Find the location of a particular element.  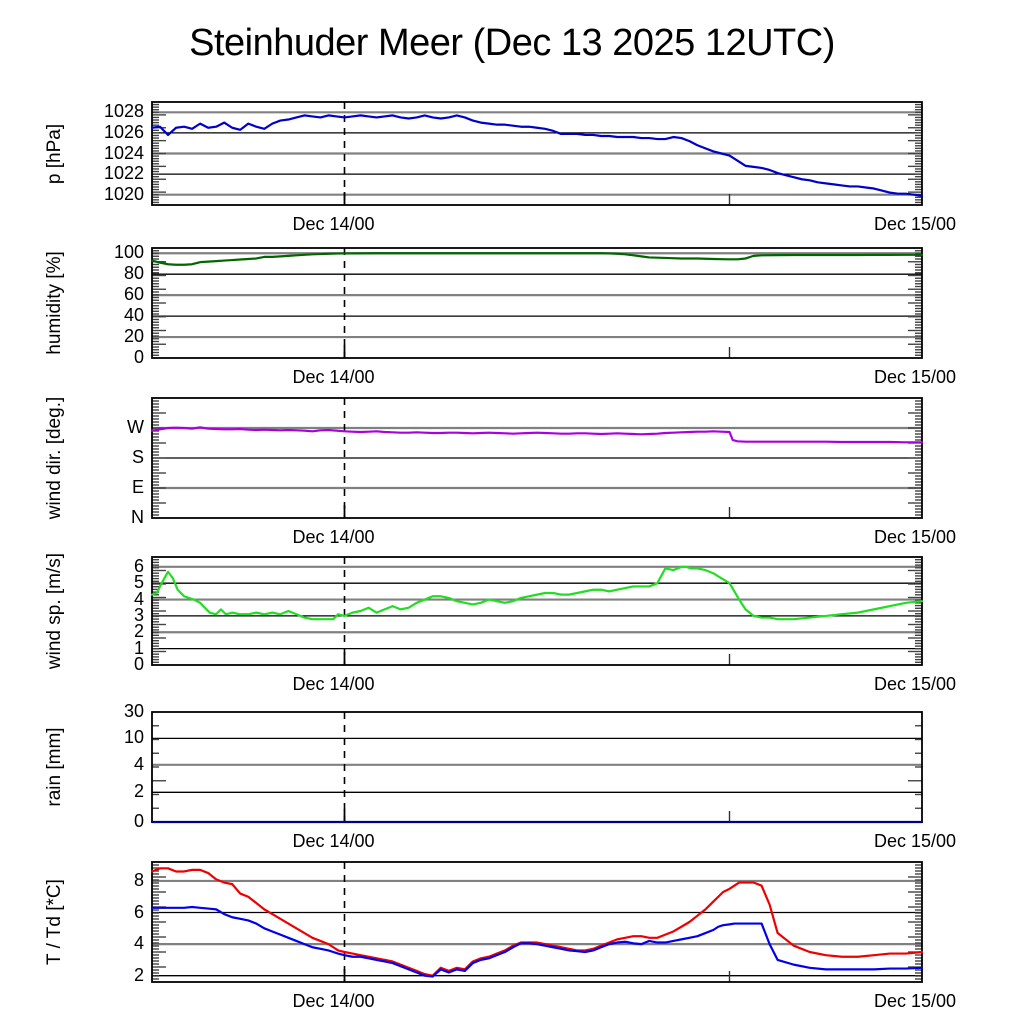

ytick-label-wind_direction: E is located at coordinates (137, 487).